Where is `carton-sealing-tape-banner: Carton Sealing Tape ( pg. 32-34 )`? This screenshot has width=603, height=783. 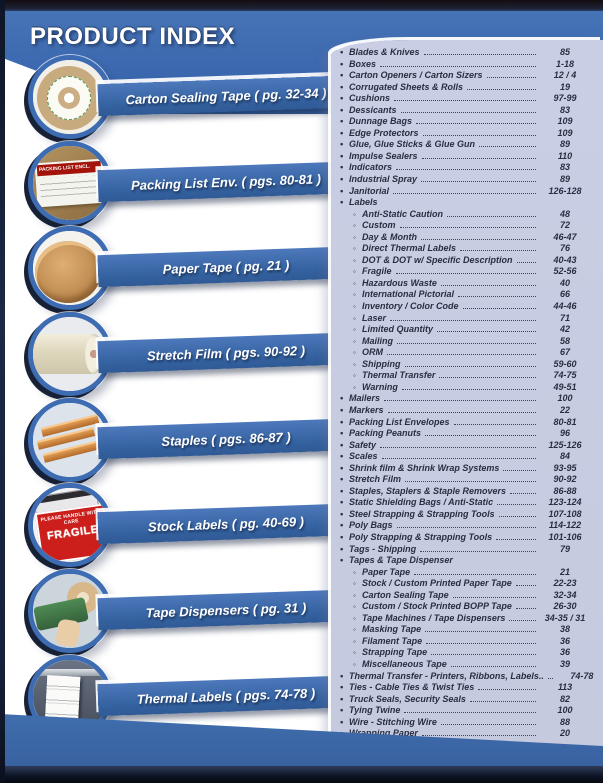 carton-sealing-tape-banner: Carton Sealing Tape ( pg. 32-34 ) is located at coordinates (218, 96).